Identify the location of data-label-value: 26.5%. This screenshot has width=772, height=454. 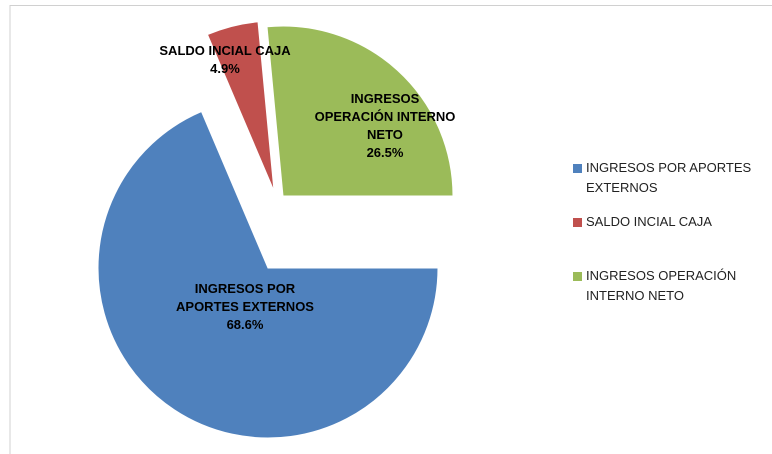
(385, 152).